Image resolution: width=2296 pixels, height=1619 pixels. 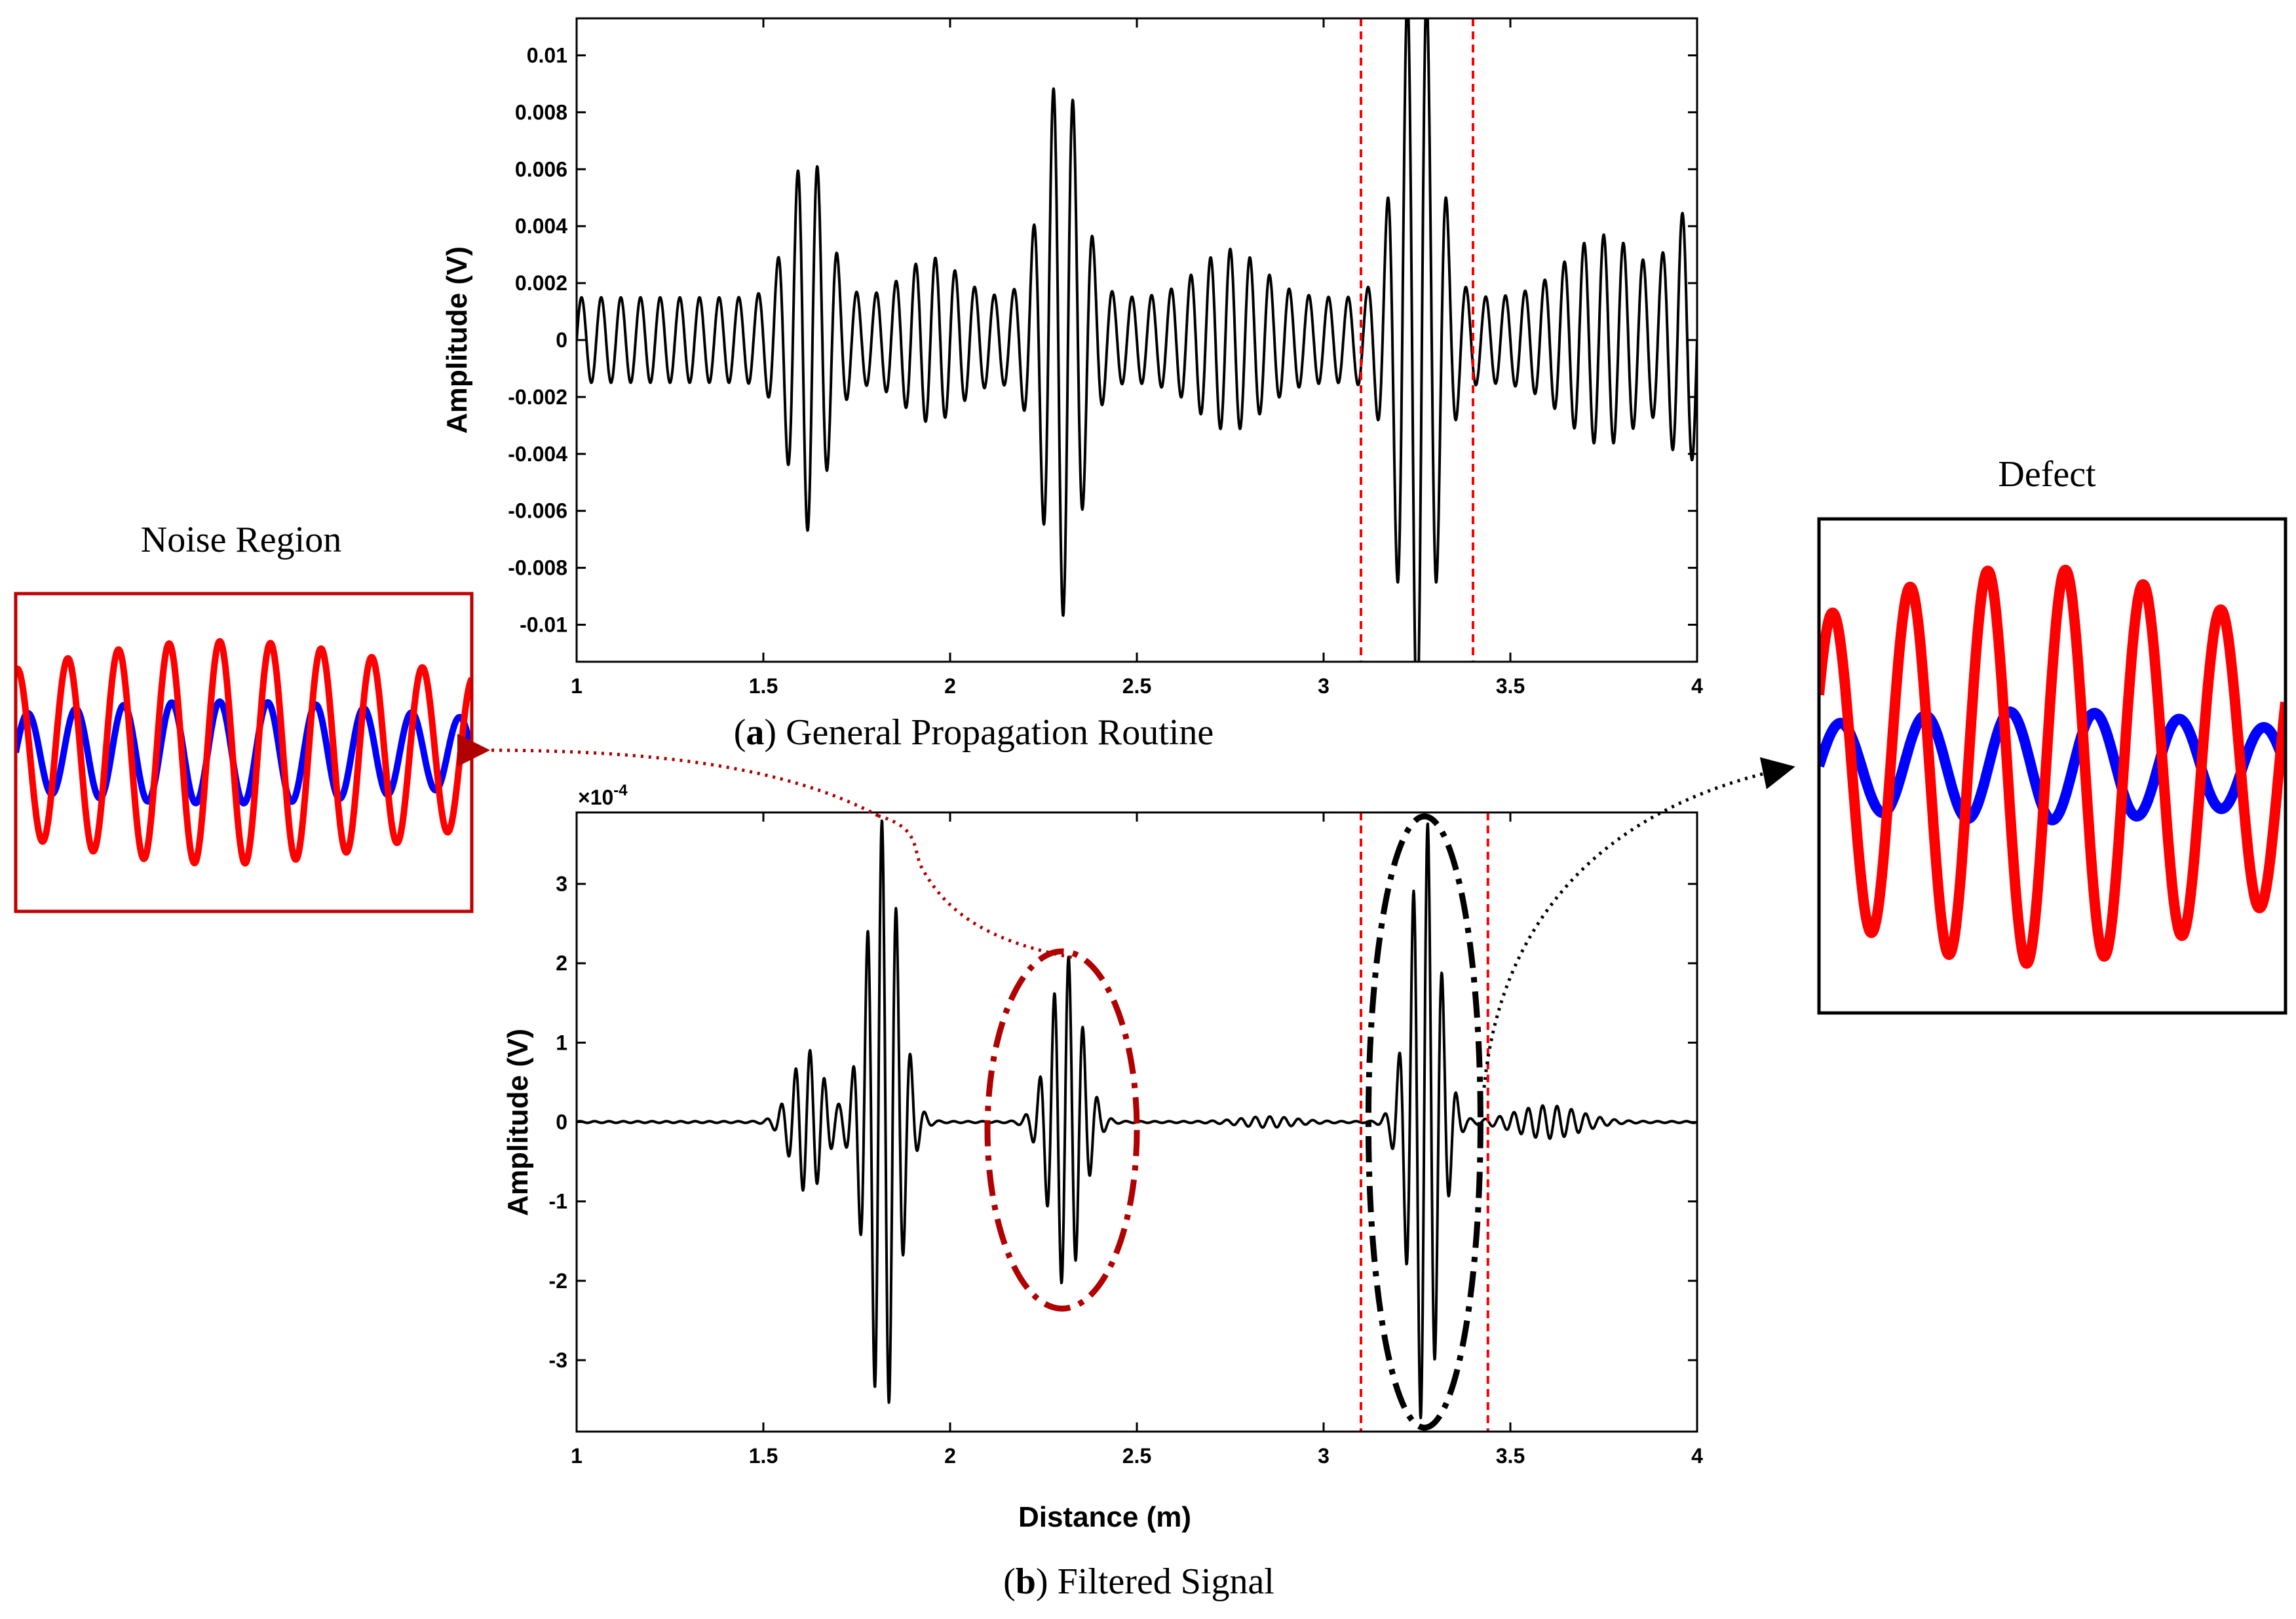 I want to click on y-tick-label: -3, so click(x=558, y=1360).